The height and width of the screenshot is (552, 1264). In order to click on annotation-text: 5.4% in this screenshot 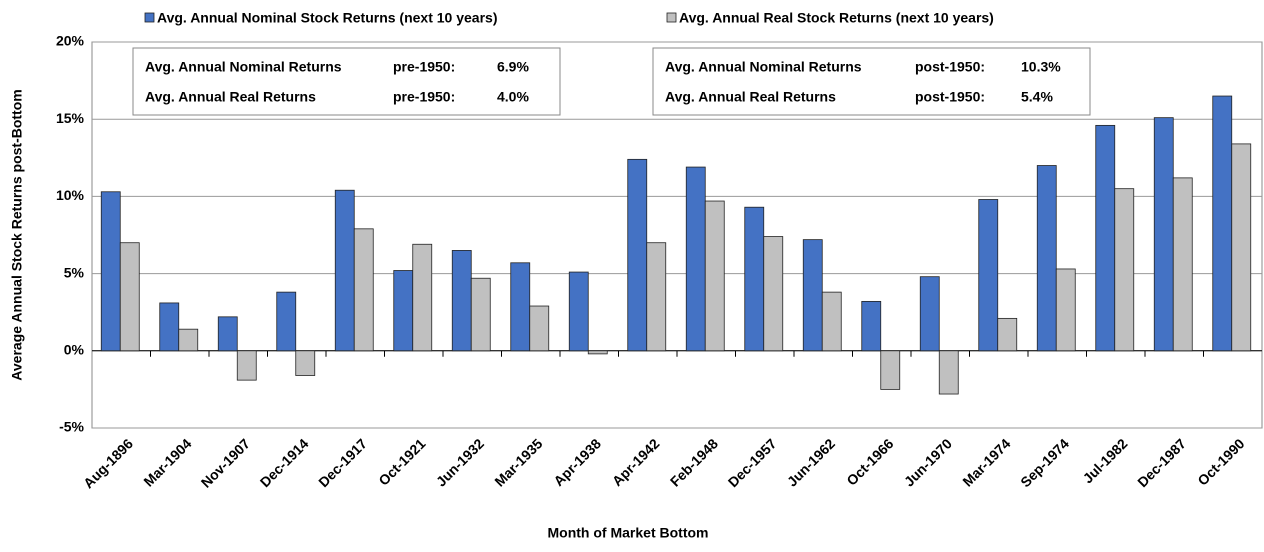, I will do `click(1037, 97)`.